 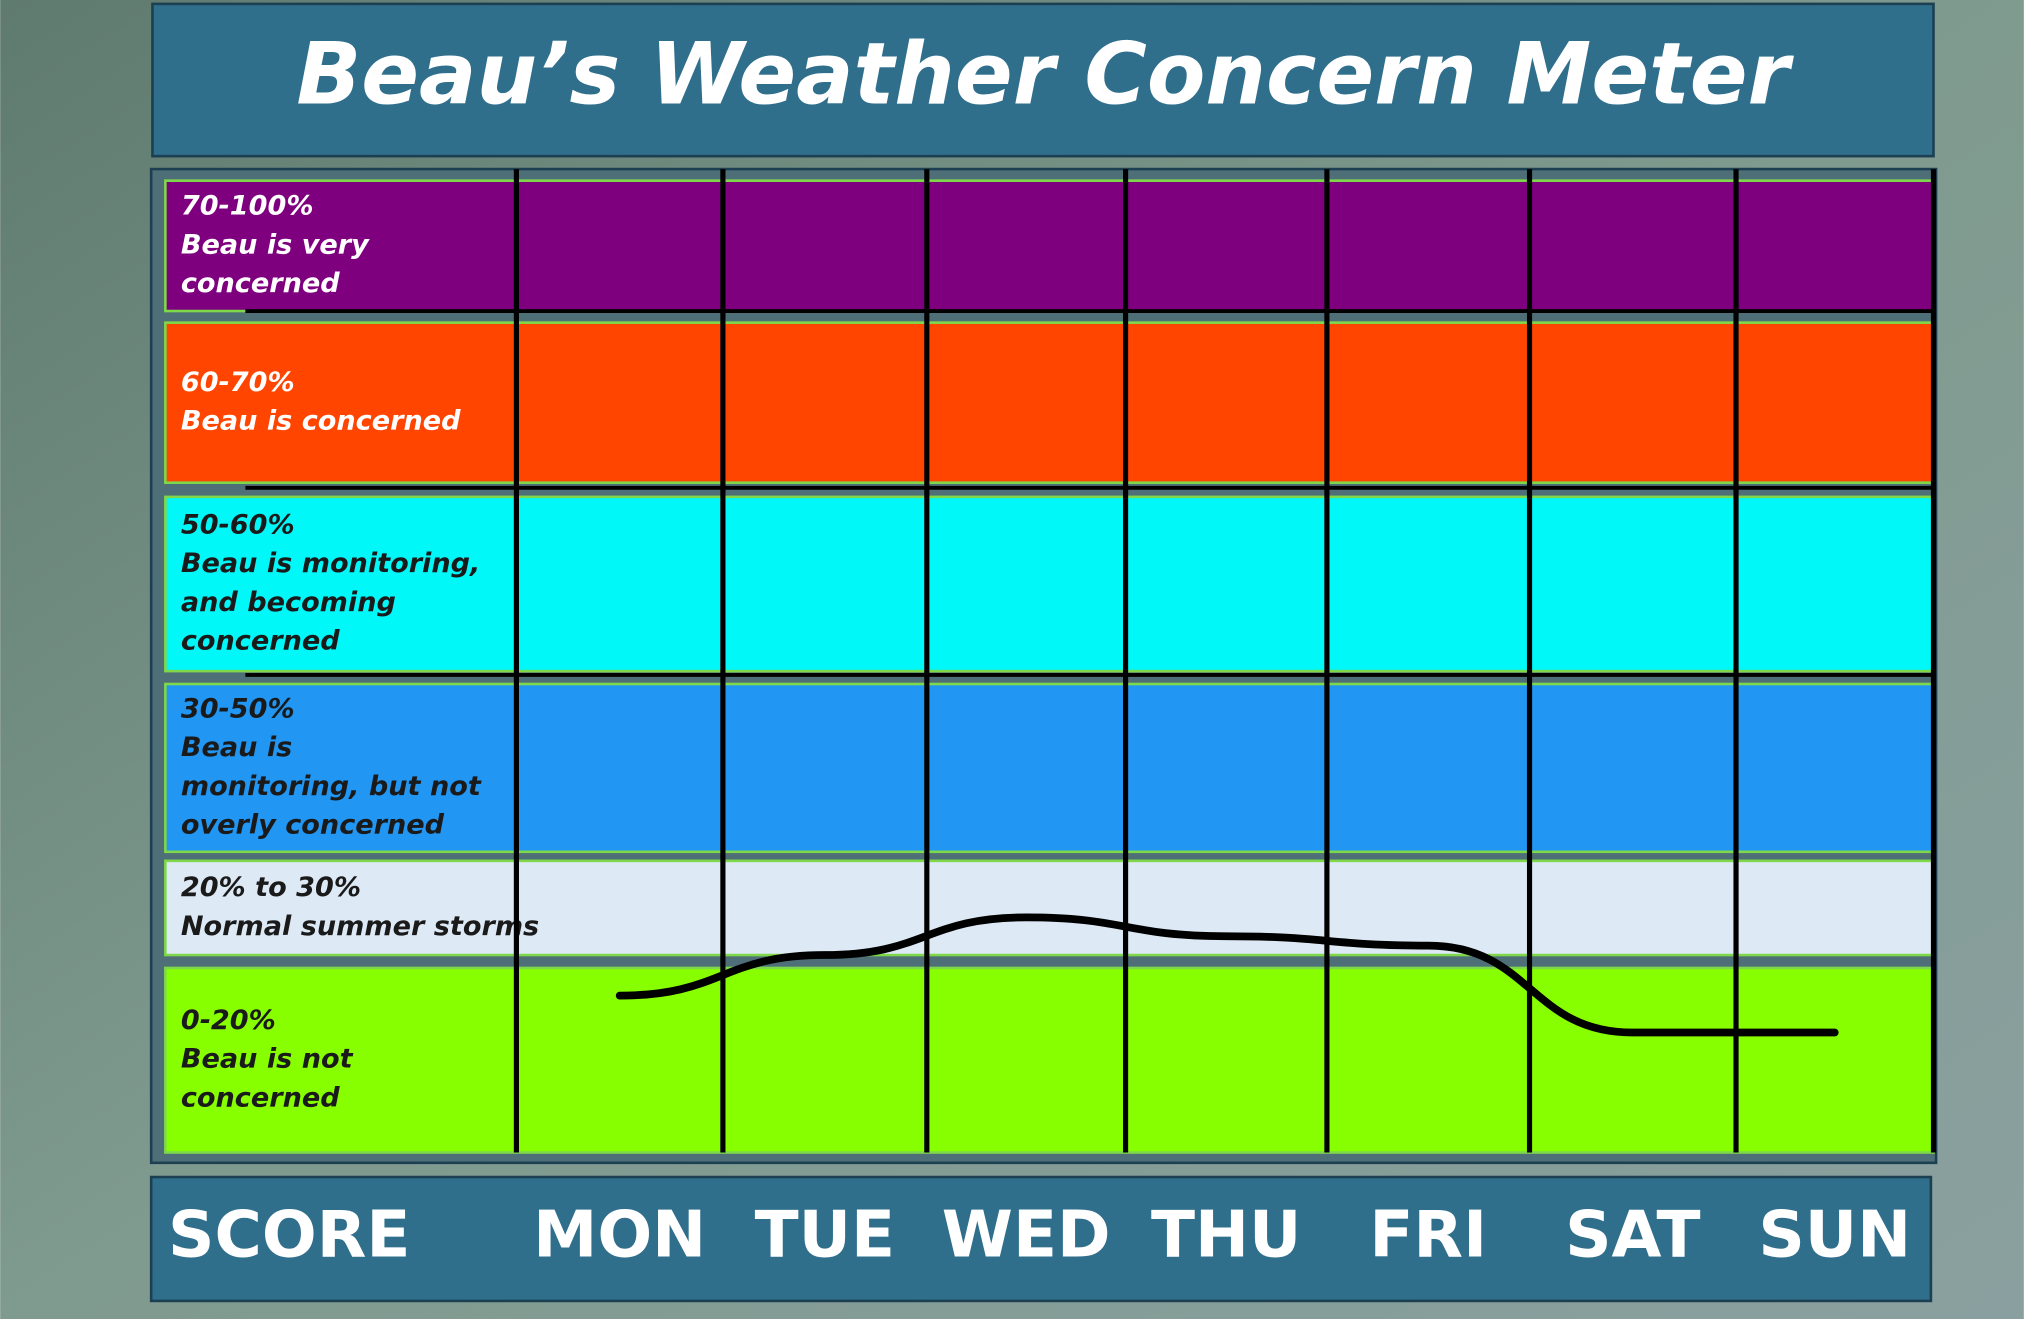 What do you see at coordinates (321, 421) in the screenshot?
I see `band-description: Beau is concerned` at bounding box center [321, 421].